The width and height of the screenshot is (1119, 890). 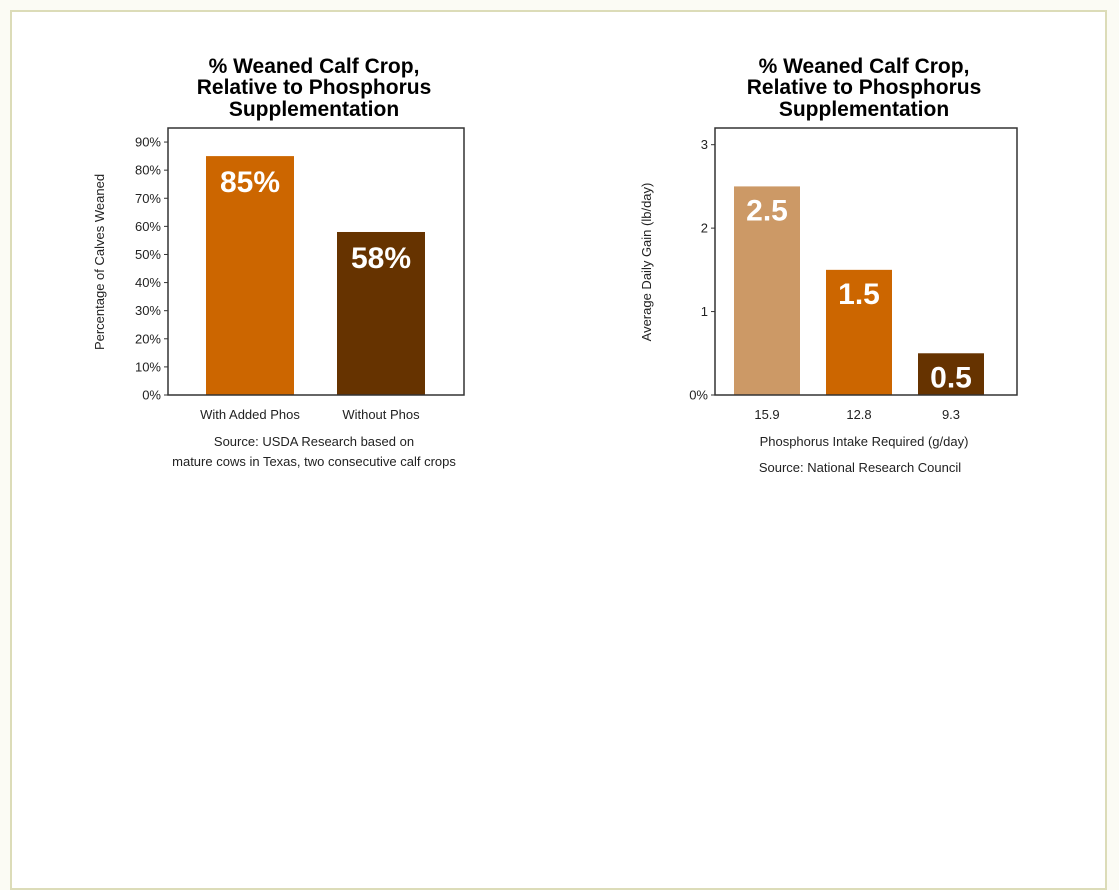 What do you see at coordinates (860, 467) in the screenshot?
I see `source-note-line: Source: National Research Council` at bounding box center [860, 467].